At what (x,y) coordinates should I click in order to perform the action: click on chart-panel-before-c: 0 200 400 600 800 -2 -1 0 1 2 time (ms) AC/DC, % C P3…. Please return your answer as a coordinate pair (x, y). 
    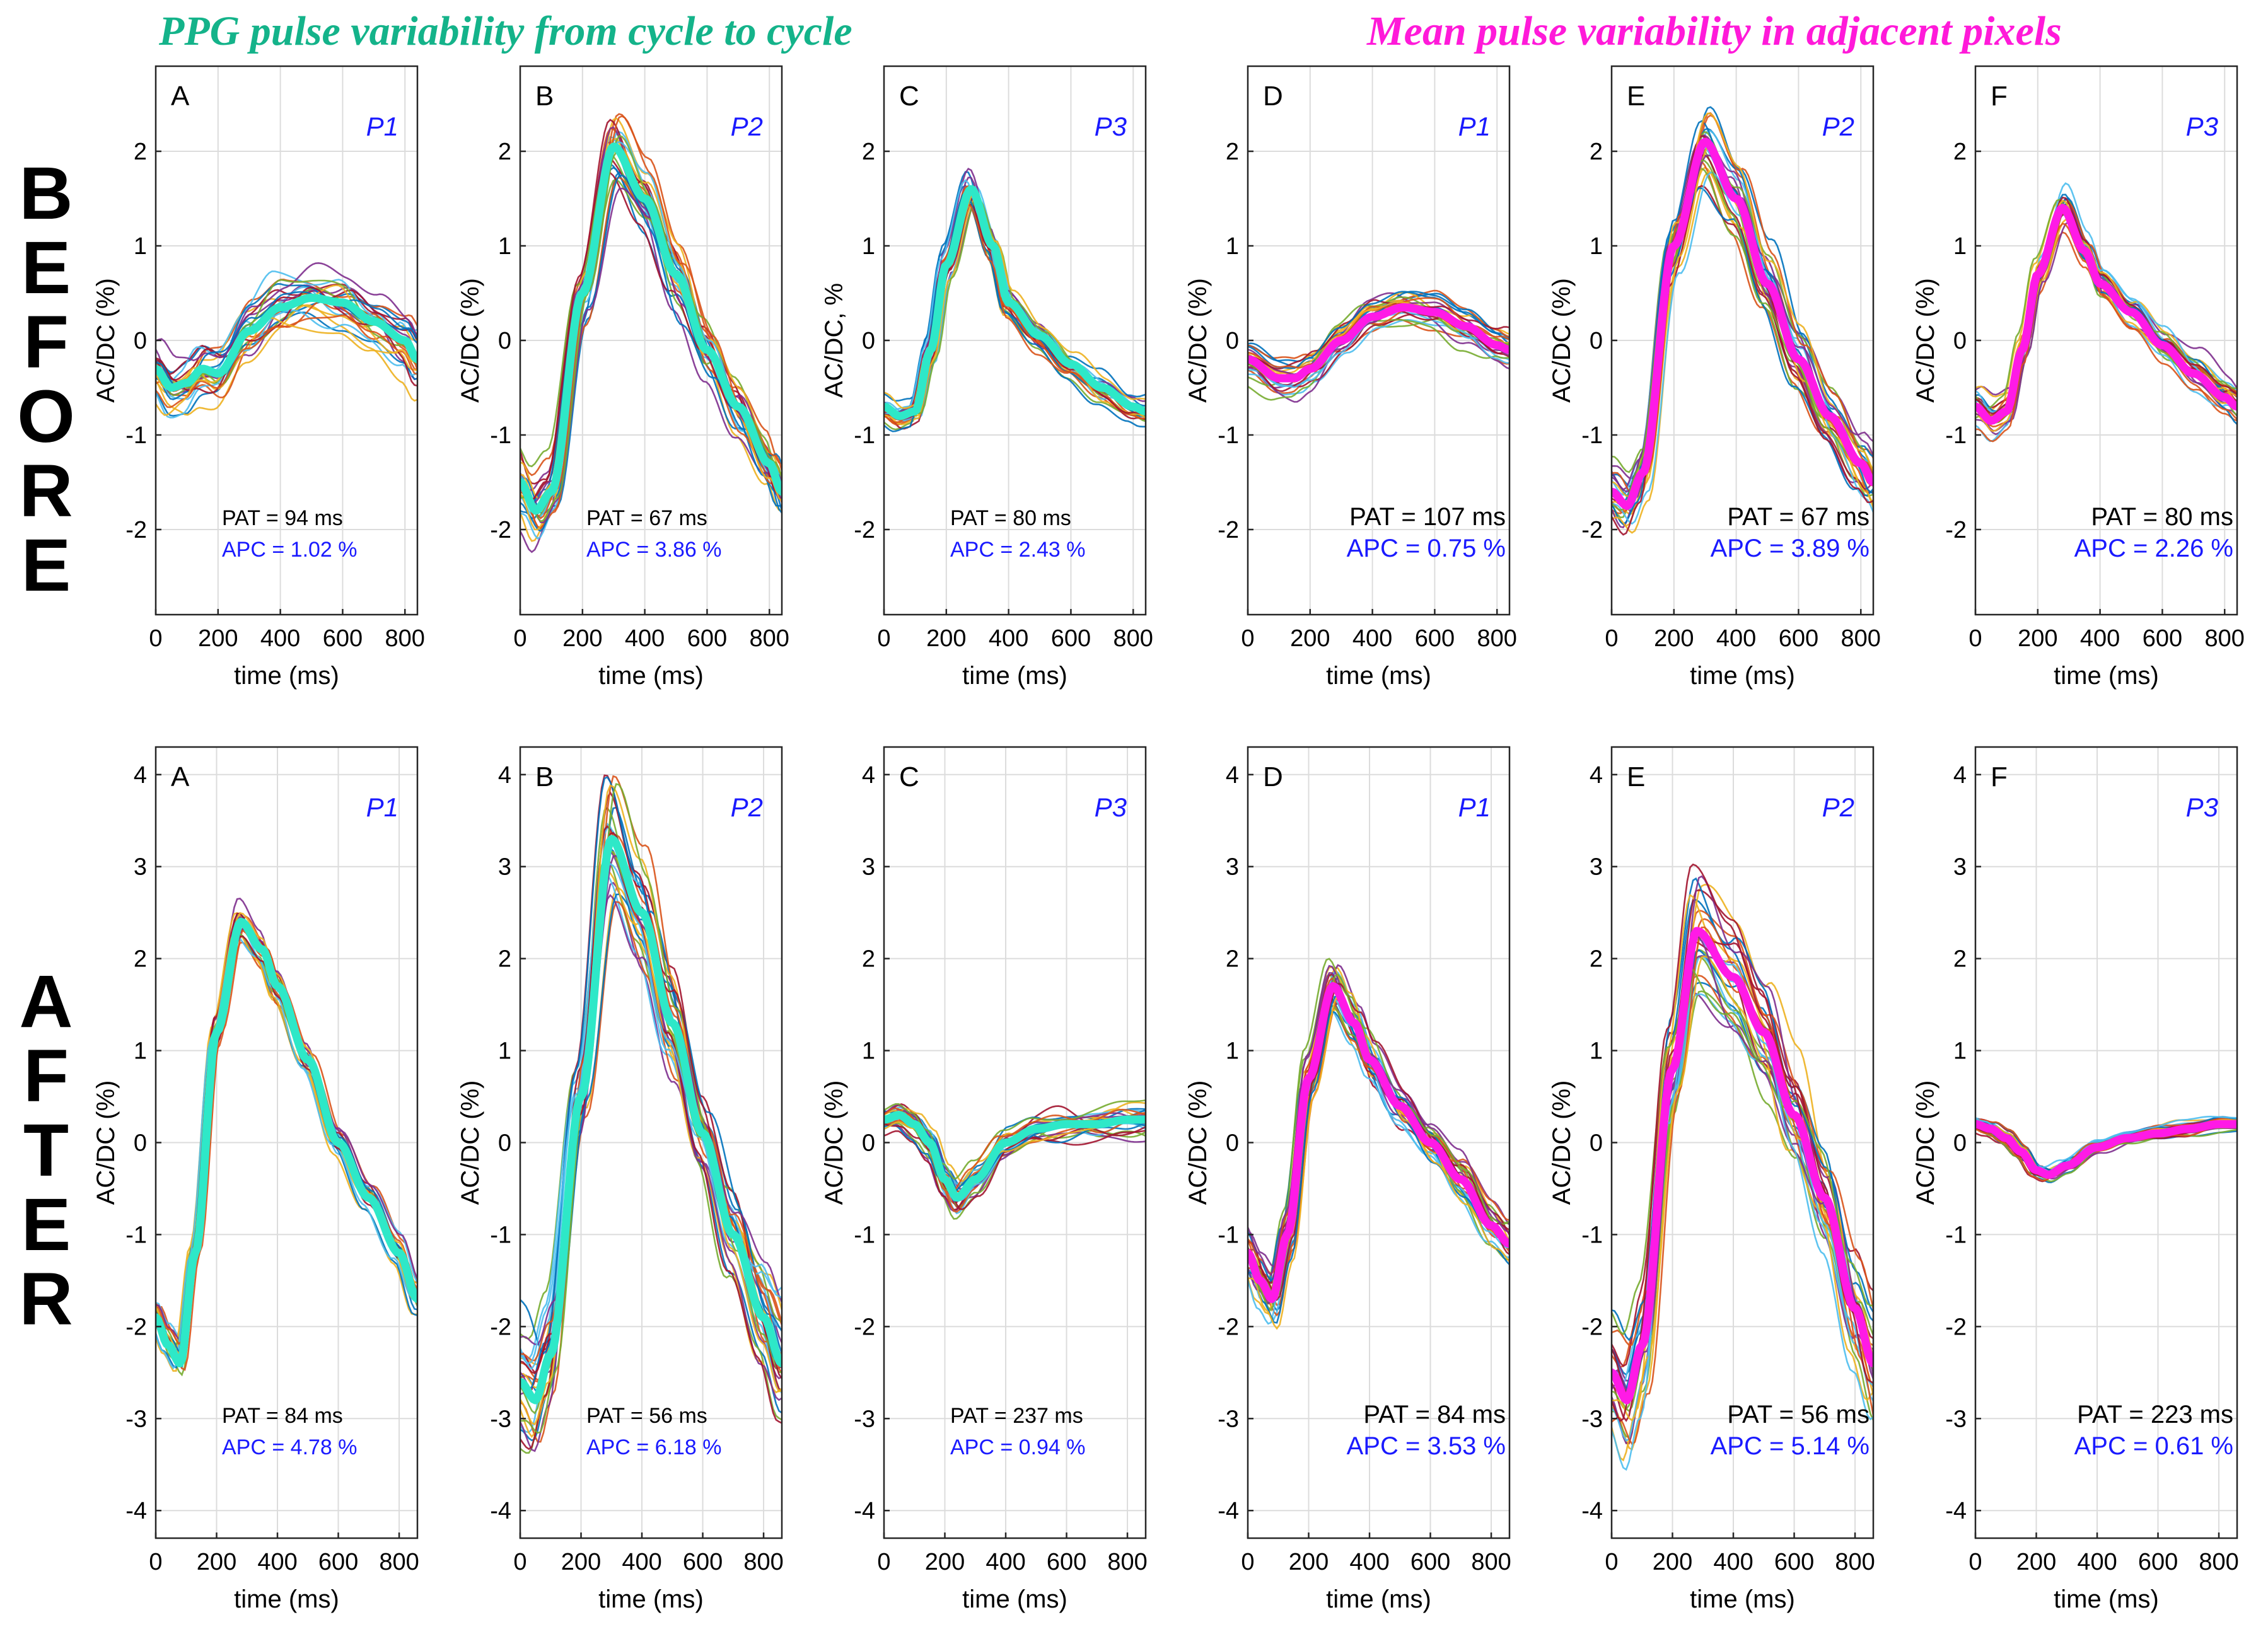
    Looking at the image, I should click on (987, 378).